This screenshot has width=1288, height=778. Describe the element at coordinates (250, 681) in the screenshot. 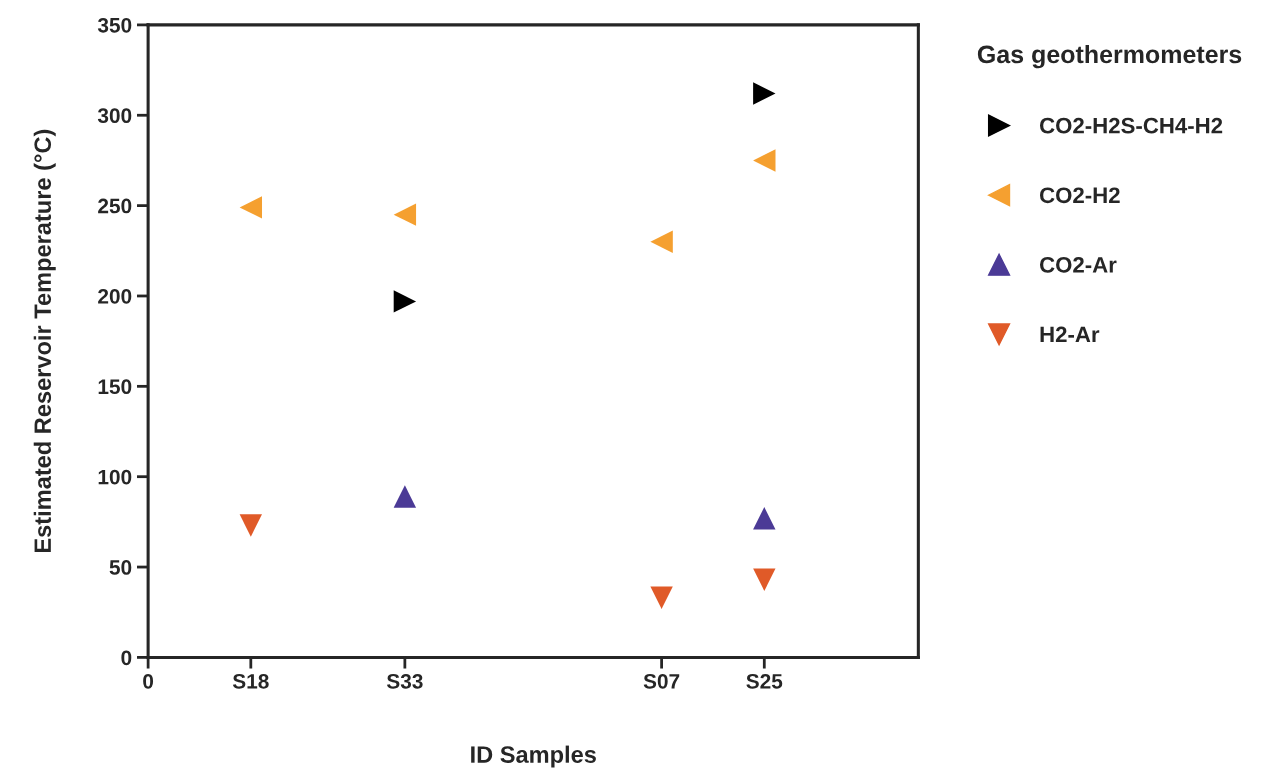

I see `x-tick-label: S18` at that location.